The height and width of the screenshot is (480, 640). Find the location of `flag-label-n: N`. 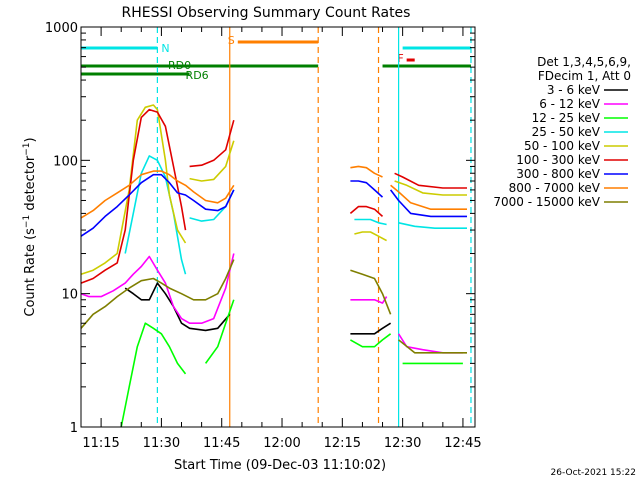

flag-label-n: N is located at coordinates (165, 48).